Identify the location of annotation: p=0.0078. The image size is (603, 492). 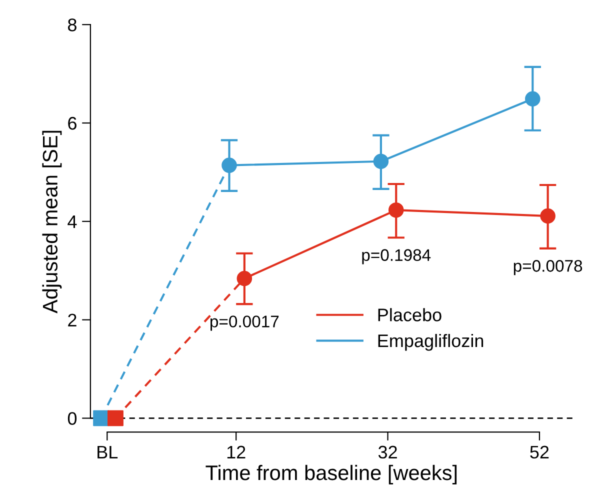
(548, 268).